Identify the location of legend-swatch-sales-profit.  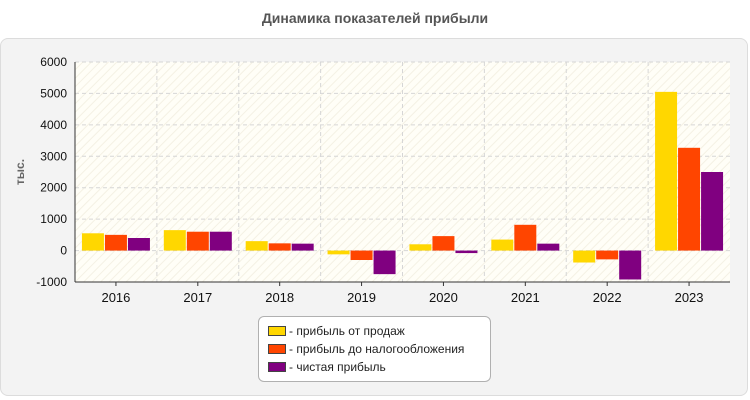
(277, 331).